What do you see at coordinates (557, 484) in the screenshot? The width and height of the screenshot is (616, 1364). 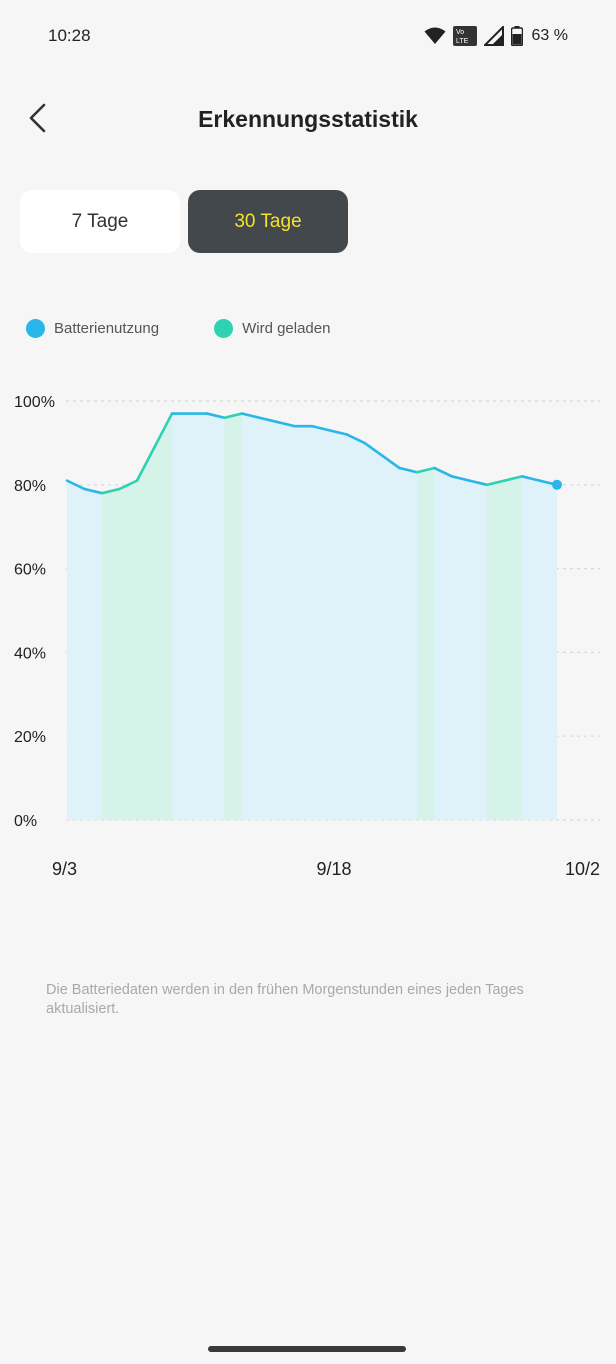 I see `series-end-point` at bounding box center [557, 484].